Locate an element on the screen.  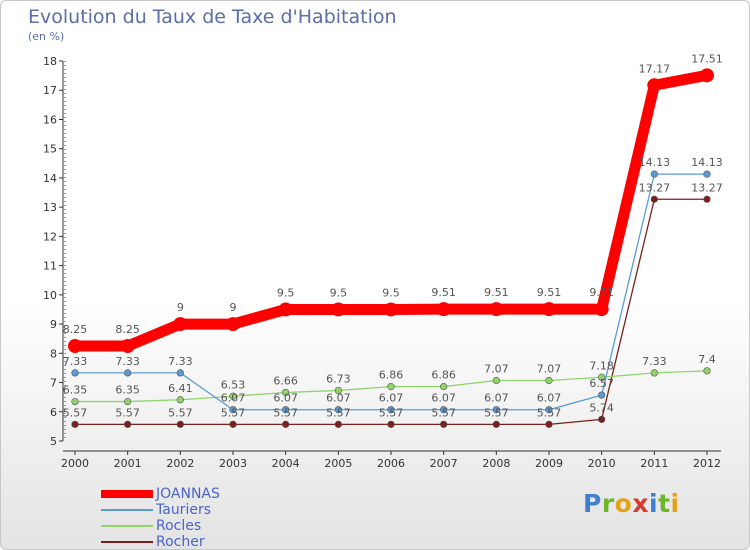
data-label: 6.53 is located at coordinates (233, 384).